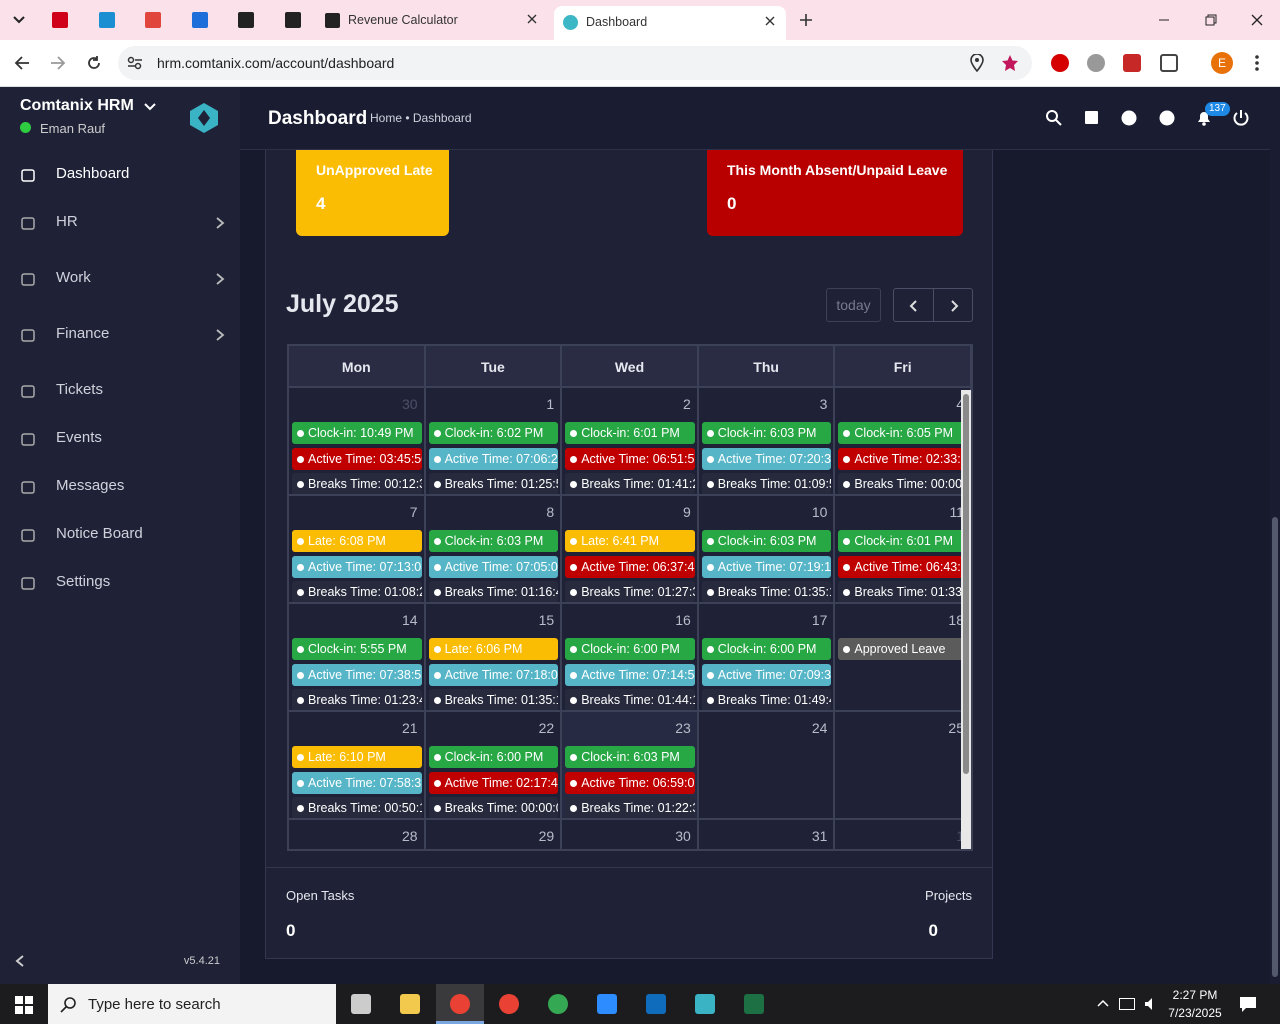  Describe the element at coordinates (766, 458) in the screenshot. I see `calendar-event: Active Time: 07:20:31` at that location.